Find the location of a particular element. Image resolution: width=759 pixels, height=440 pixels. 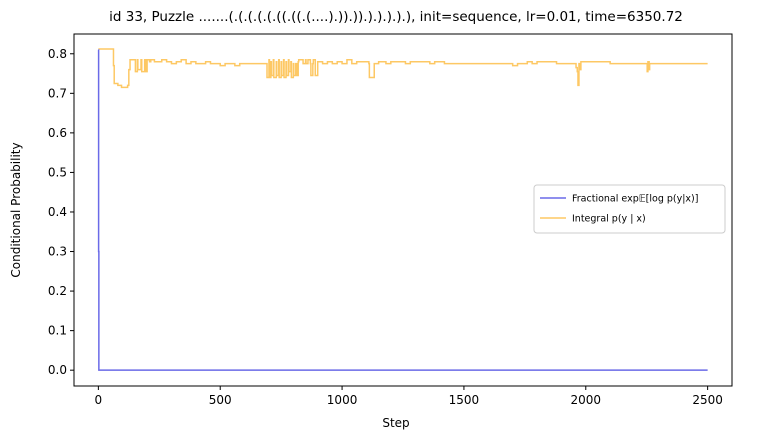

y-tick-label: 0.3 is located at coordinates (57, 252).